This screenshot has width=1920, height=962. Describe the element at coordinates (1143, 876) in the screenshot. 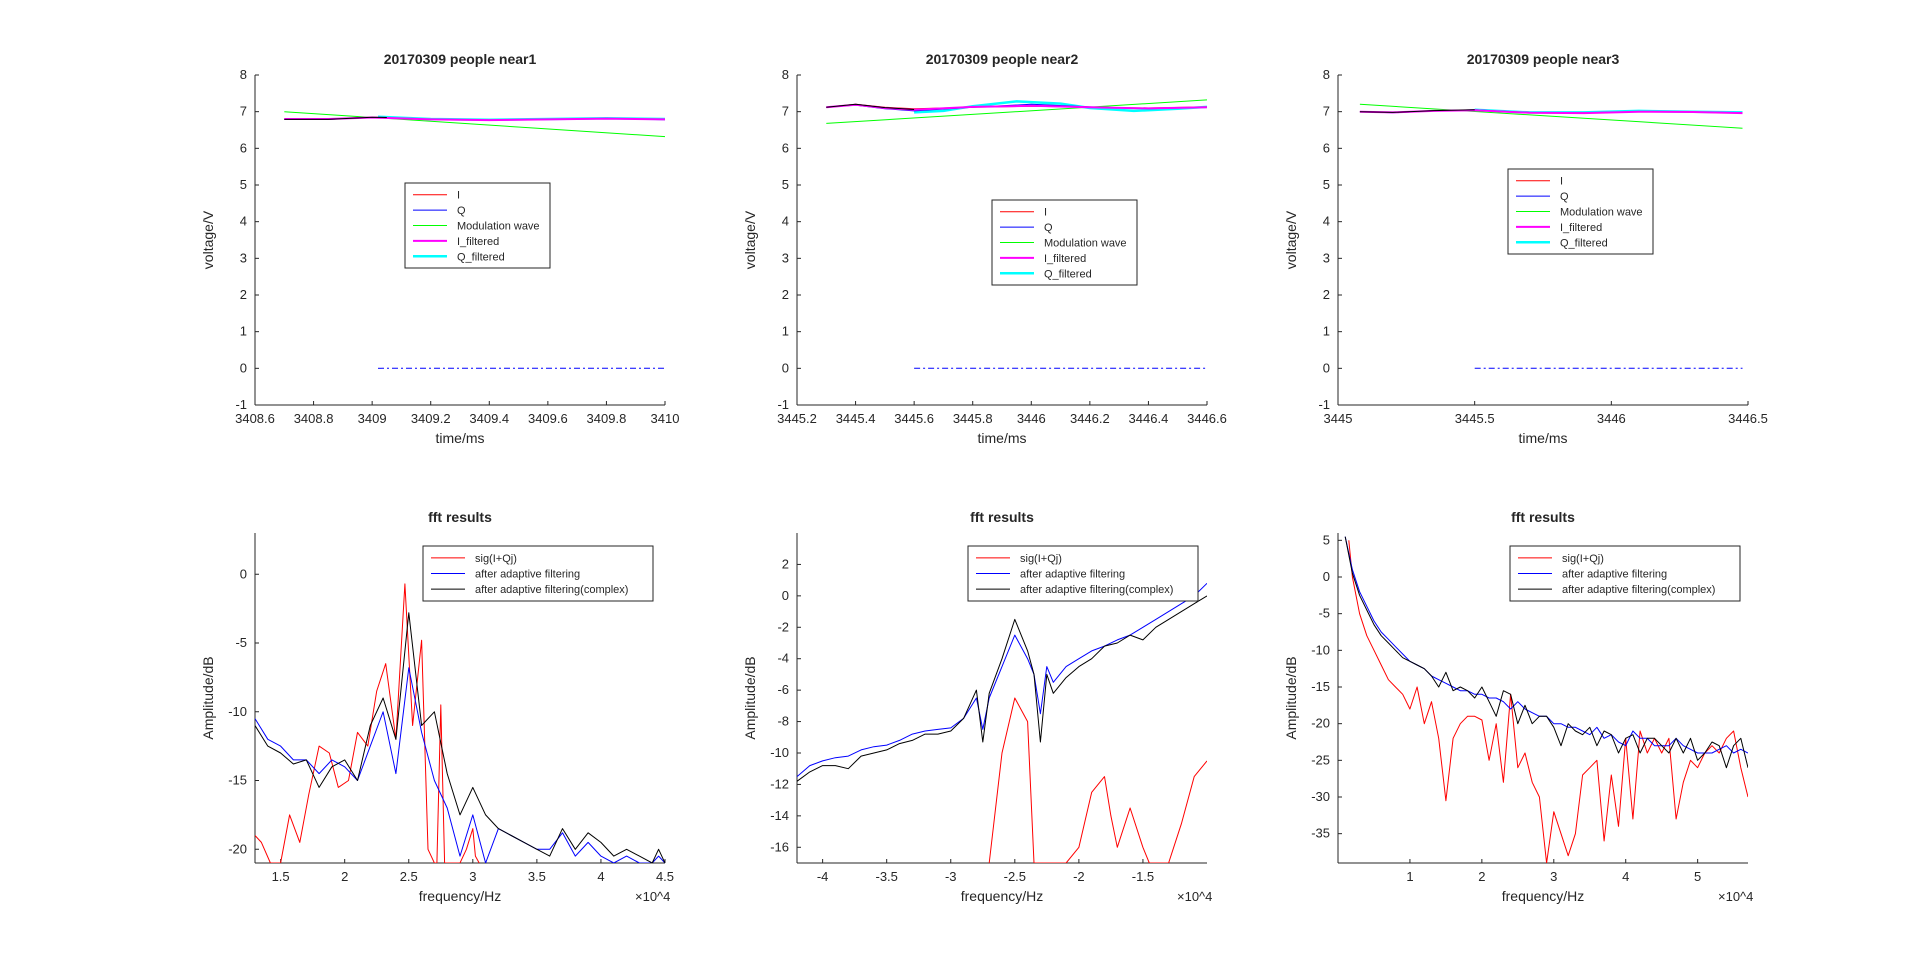

I see `x-tick-label: -1.5` at that location.